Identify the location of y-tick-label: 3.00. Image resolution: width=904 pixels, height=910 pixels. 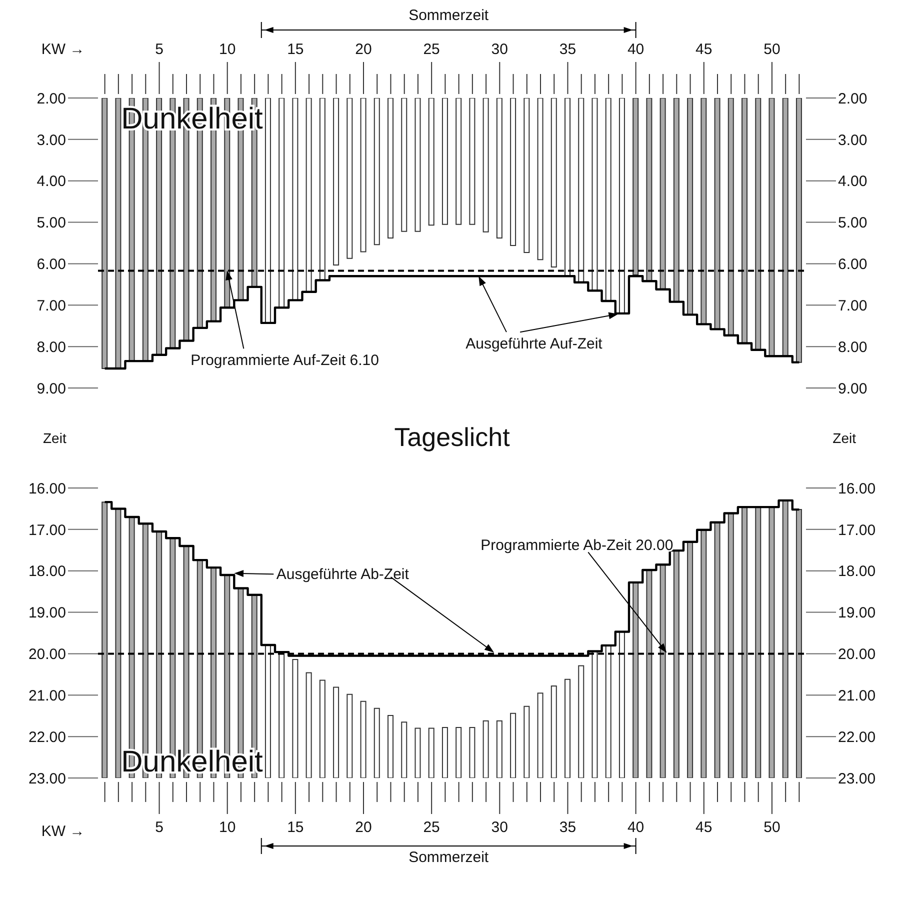
(51, 140).